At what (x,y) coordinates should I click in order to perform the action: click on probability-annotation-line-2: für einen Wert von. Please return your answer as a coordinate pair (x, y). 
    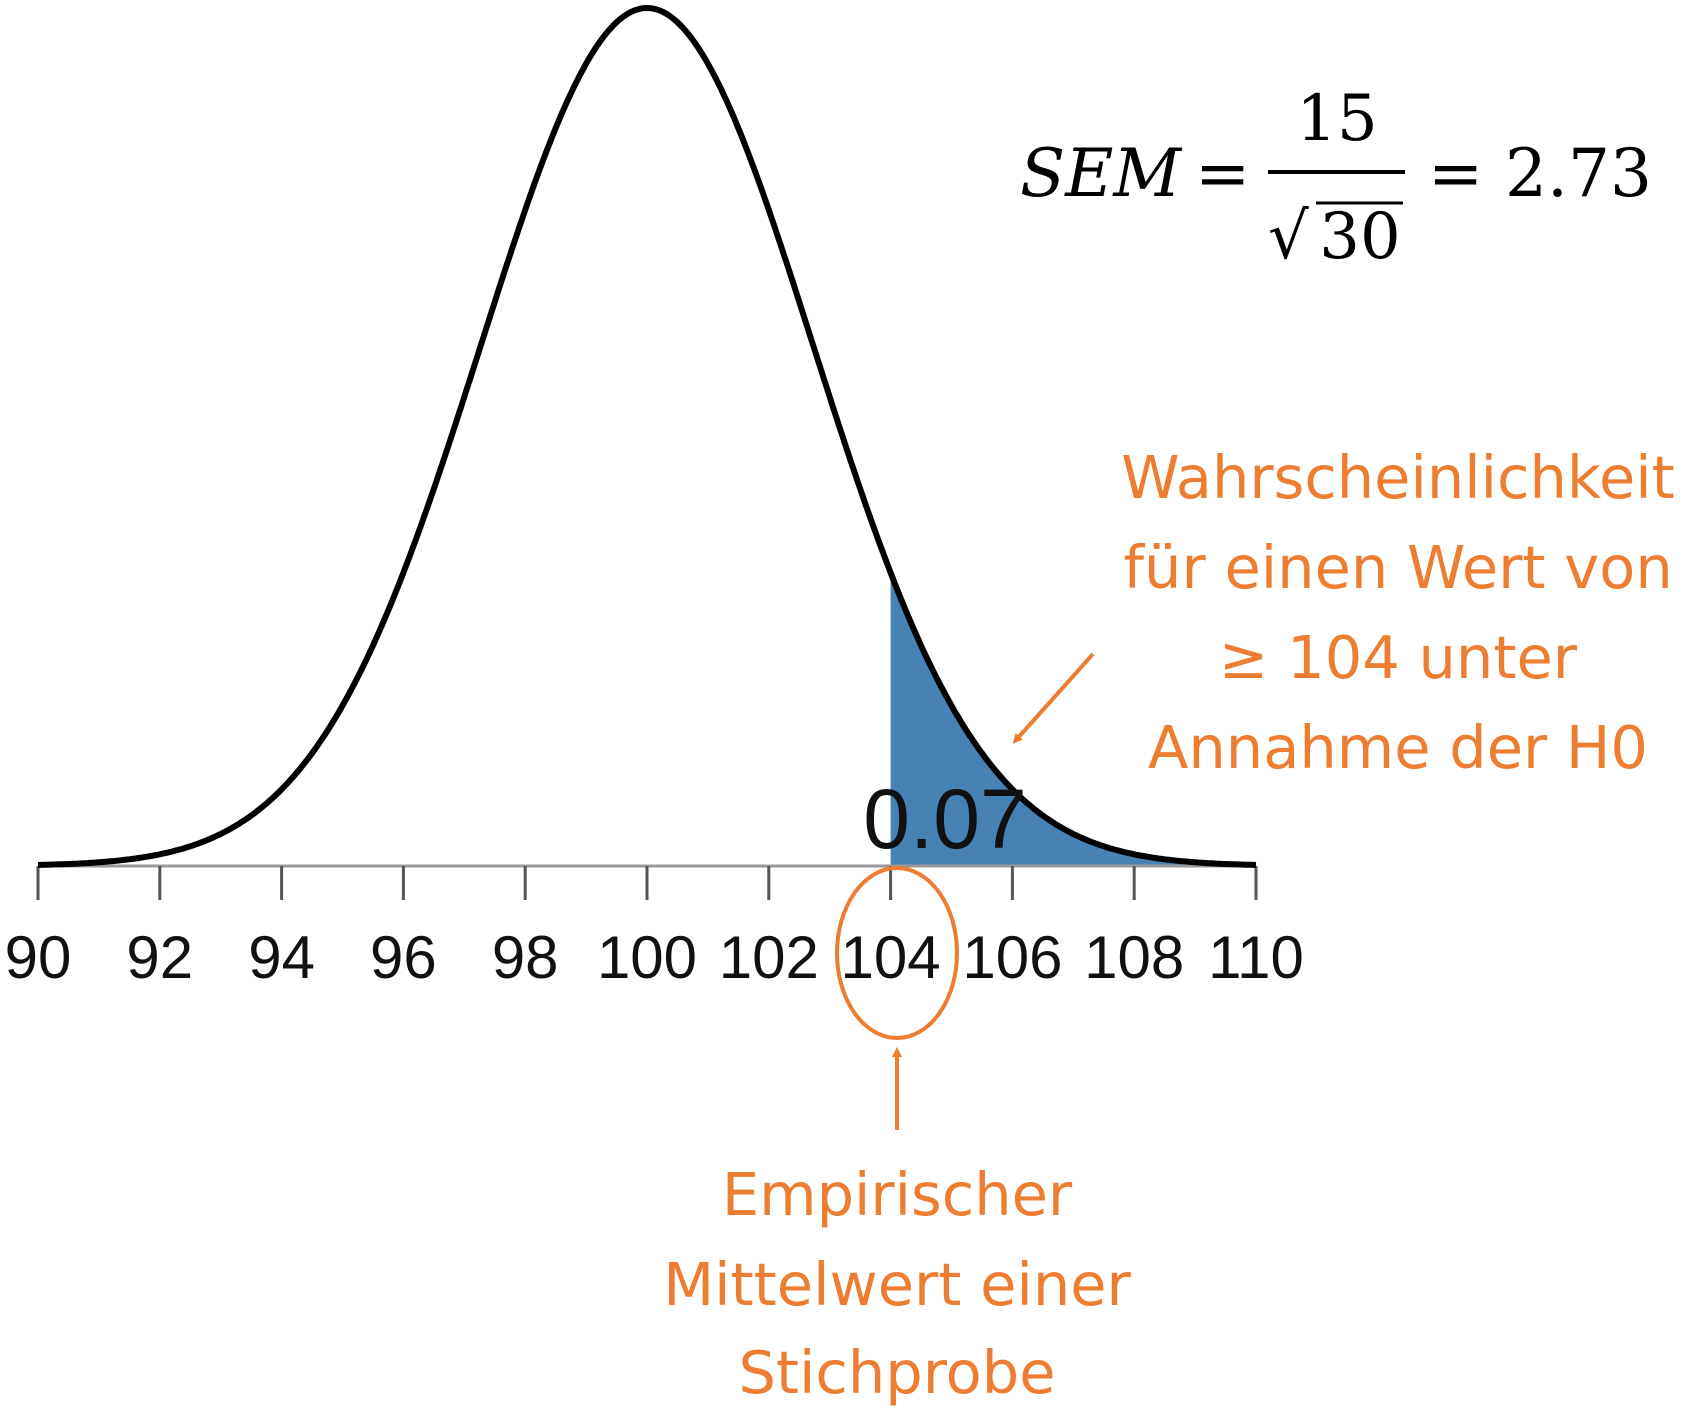
    Looking at the image, I should click on (1397, 567).